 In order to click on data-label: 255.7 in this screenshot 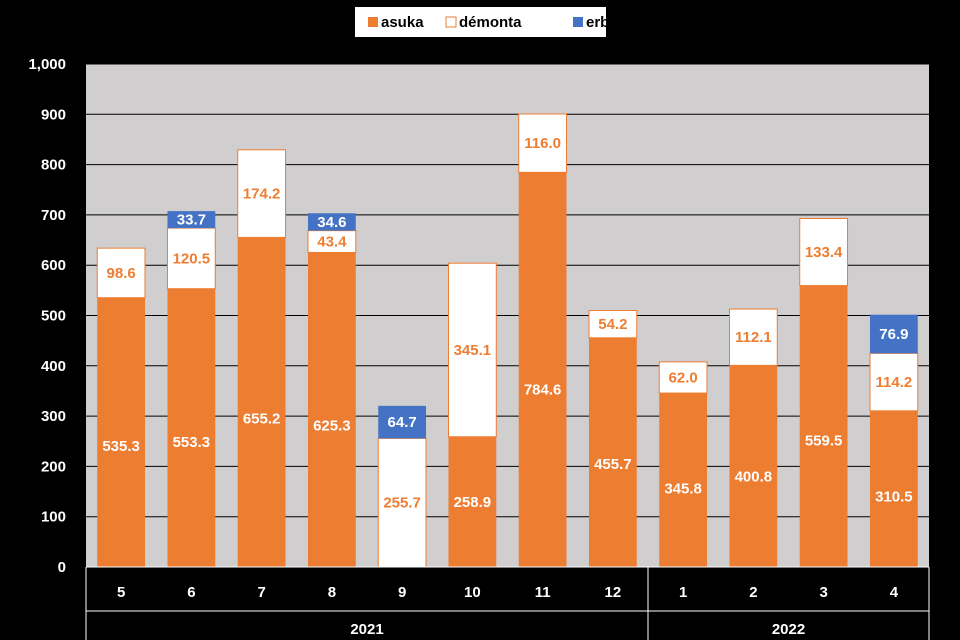, I will do `click(402, 503)`.